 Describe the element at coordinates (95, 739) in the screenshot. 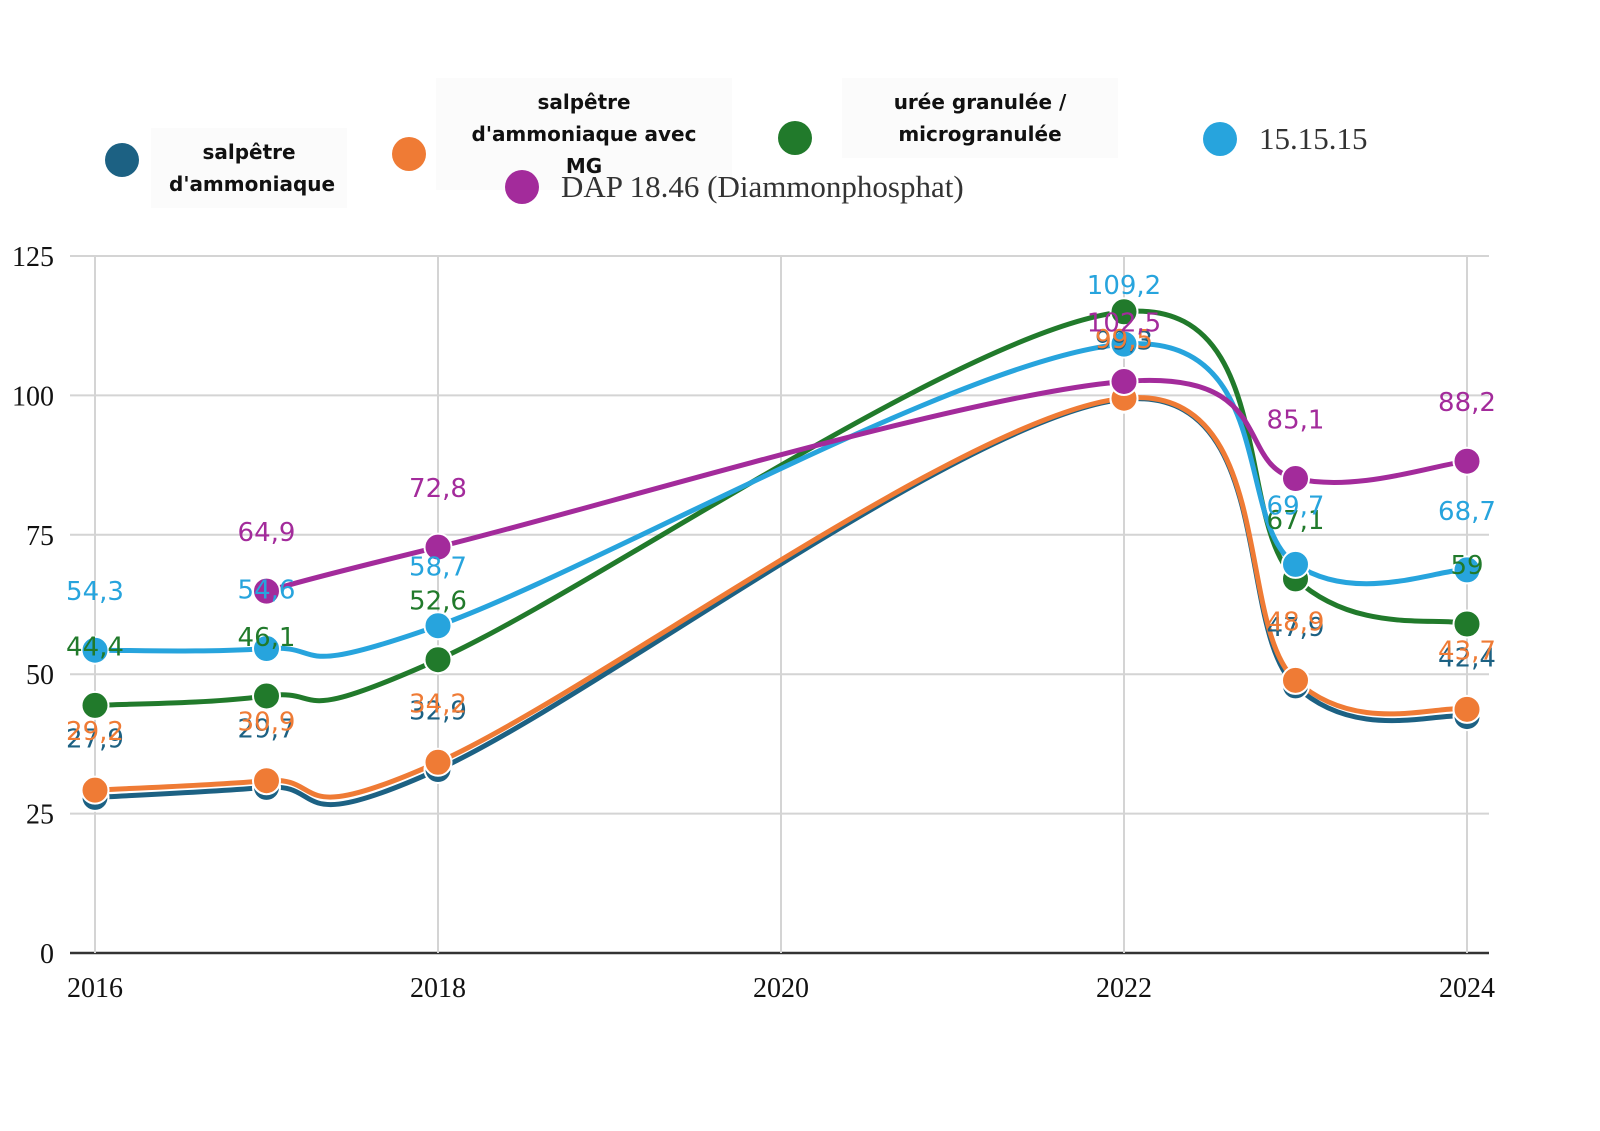

I see `data-label: 27,9` at that location.